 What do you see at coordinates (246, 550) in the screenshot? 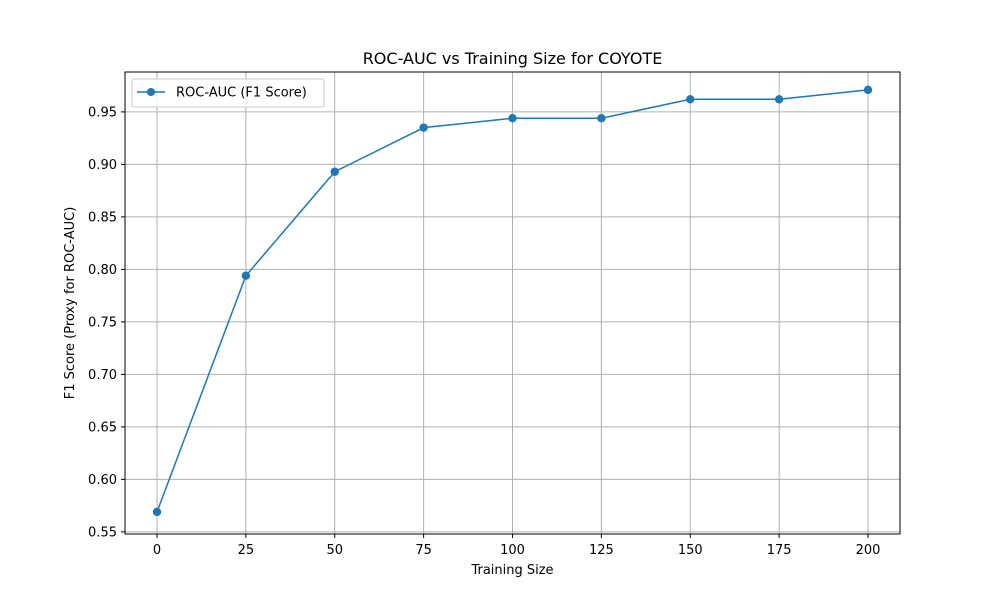
I see `x-tick-label: 25` at bounding box center [246, 550].